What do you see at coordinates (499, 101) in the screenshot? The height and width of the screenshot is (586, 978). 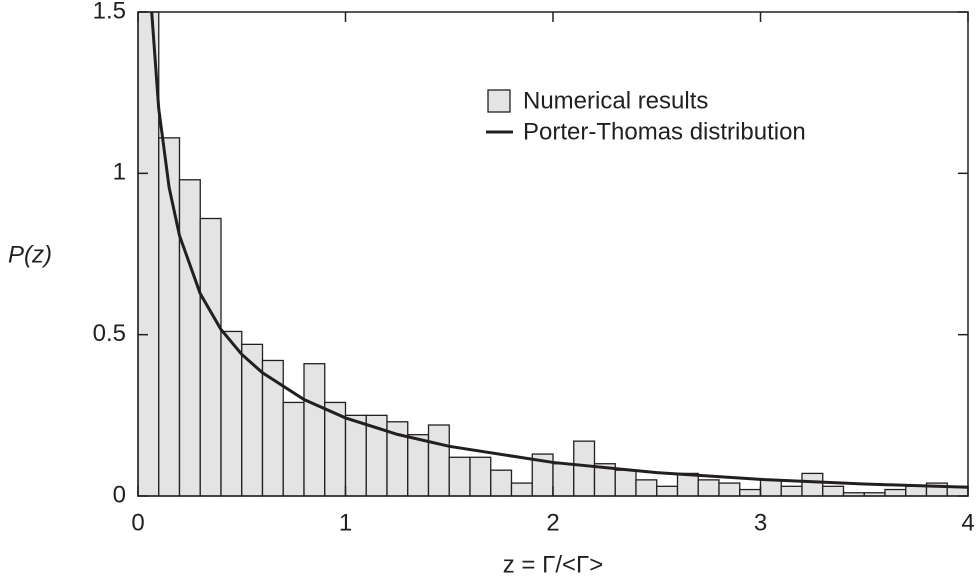 I see `legend-swatch` at bounding box center [499, 101].